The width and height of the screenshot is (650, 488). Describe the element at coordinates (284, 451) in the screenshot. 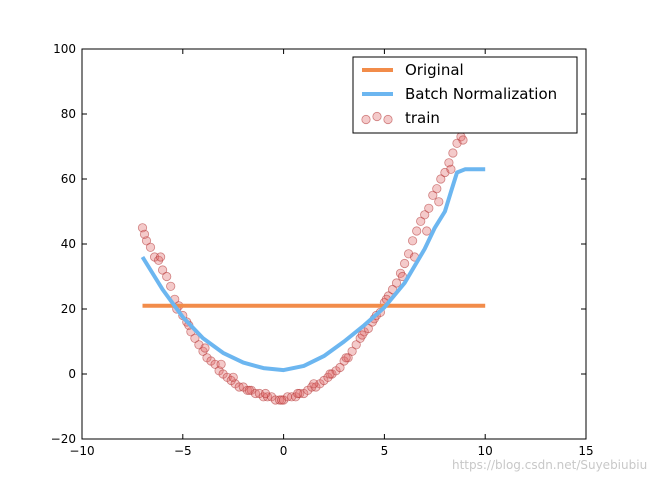

I see `x-tick-label: 0` at that location.